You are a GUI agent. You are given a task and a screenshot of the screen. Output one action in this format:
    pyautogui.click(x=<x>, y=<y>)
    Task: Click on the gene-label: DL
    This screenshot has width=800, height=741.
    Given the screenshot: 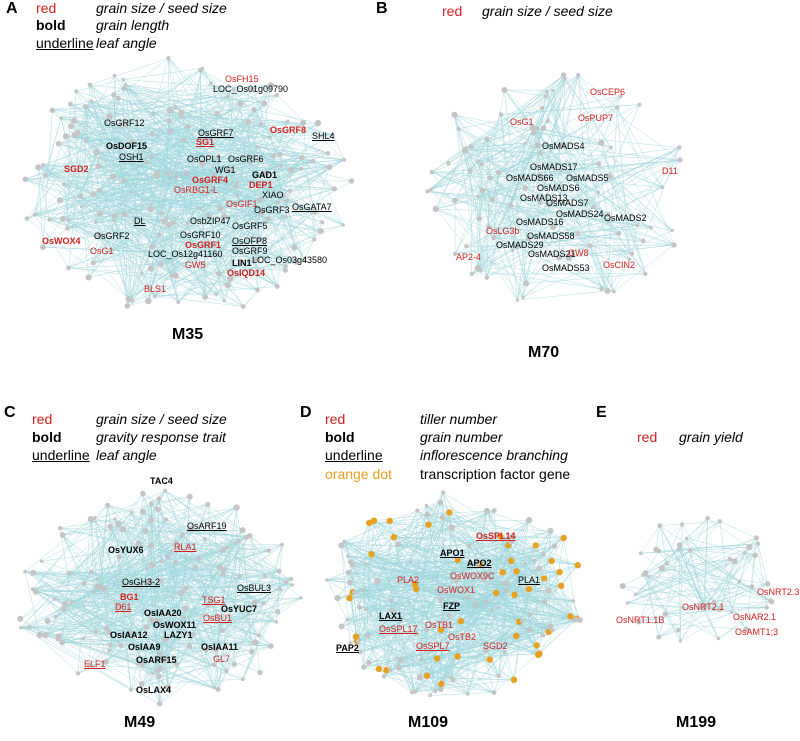 What is the action you would take?
    pyautogui.click(x=140, y=221)
    